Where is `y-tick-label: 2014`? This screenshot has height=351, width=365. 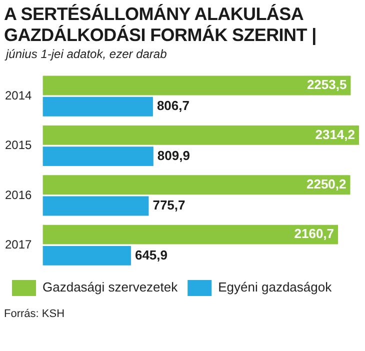 y-tick-label: 2014 is located at coordinates (18, 95).